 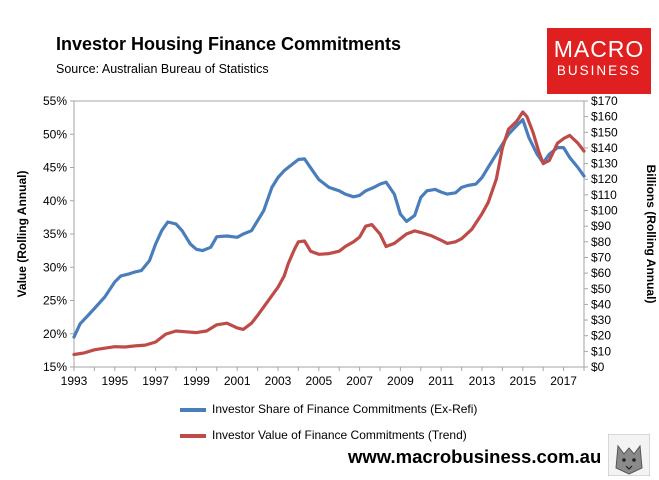 What do you see at coordinates (599, 49) in the screenshot?
I see `logo-line-1: MACRO` at bounding box center [599, 49].